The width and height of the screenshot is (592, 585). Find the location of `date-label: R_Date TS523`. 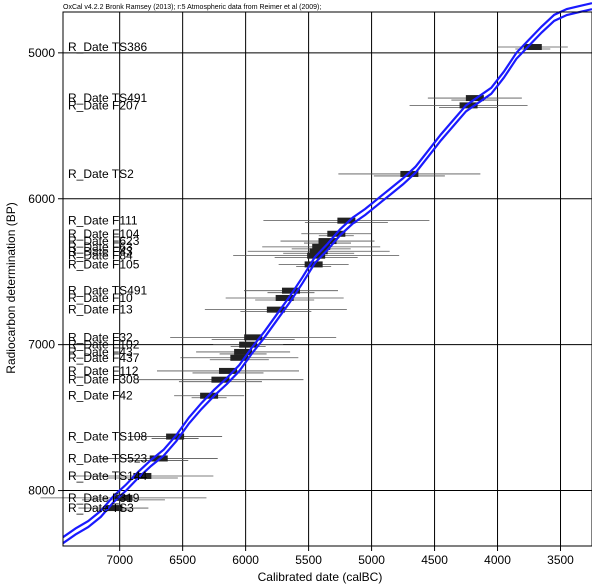

date-label: R_Date TS523 is located at coordinates (107, 458).